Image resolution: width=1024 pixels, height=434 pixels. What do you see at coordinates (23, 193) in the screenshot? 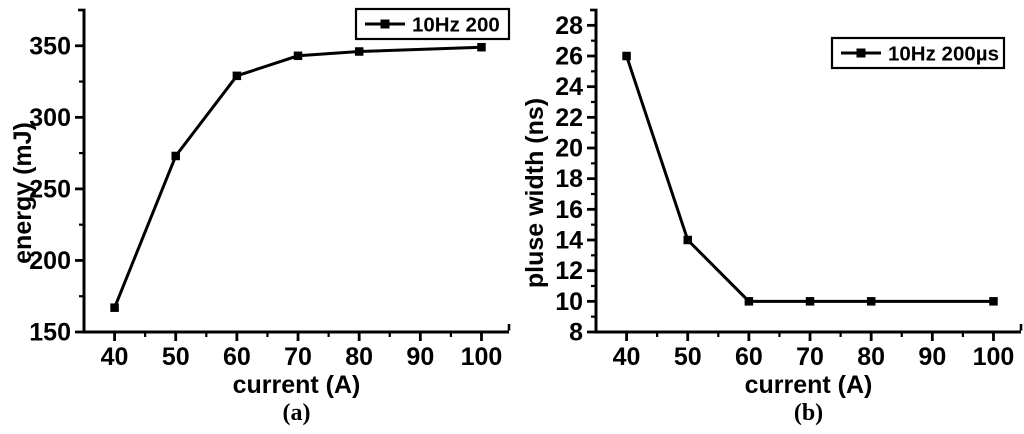
I see `y-axis-label: energy (mJ)` at bounding box center [23, 193].